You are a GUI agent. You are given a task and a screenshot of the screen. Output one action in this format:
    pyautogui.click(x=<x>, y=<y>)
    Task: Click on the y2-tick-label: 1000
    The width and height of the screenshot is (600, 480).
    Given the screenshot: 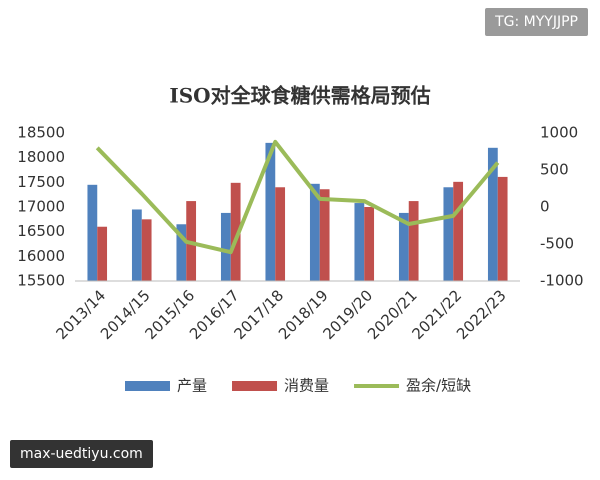 What is the action you would take?
    pyautogui.click(x=559, y=133)
    